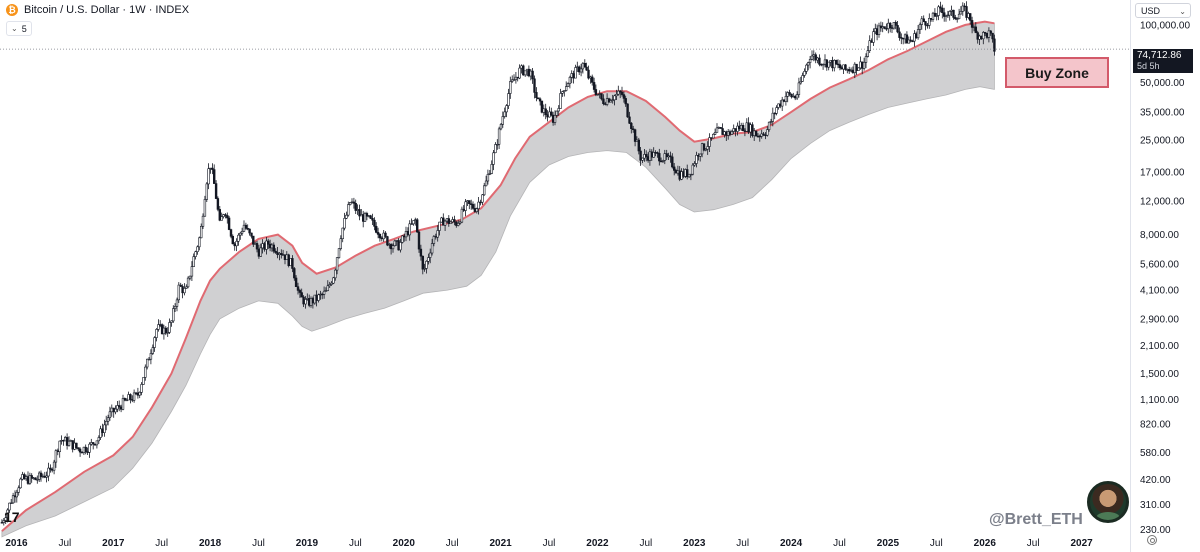 Image resolution: width=1200 pixels, height=552 pixels. I want to click on currency-selector: USD ⌄, so click(1163, 10).